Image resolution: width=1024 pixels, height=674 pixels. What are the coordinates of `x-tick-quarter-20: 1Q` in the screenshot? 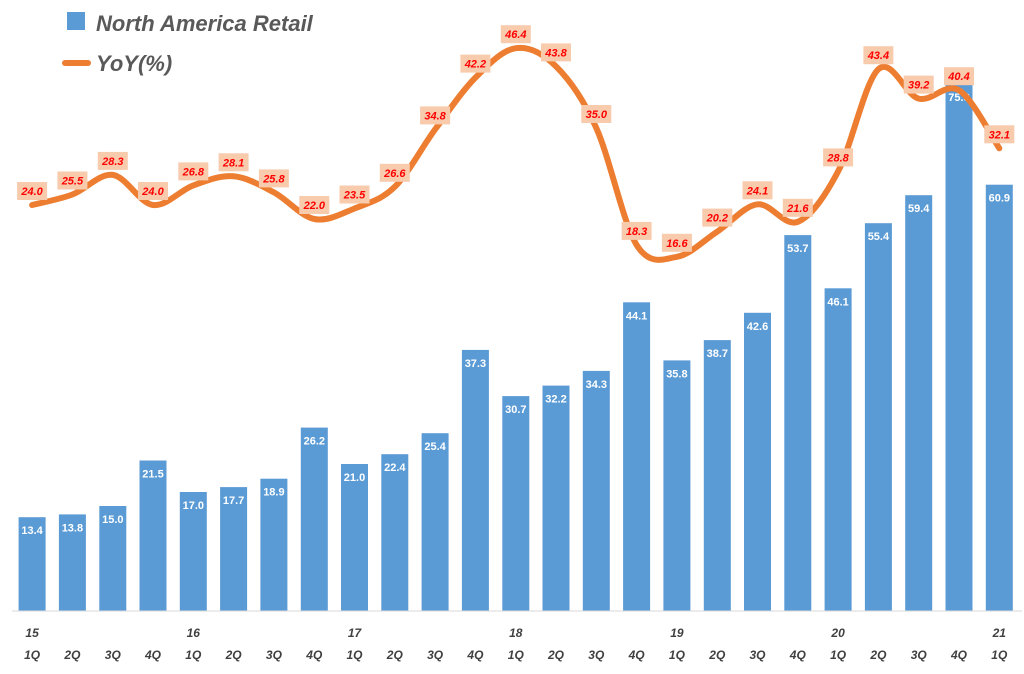 It's located at (838, 655).